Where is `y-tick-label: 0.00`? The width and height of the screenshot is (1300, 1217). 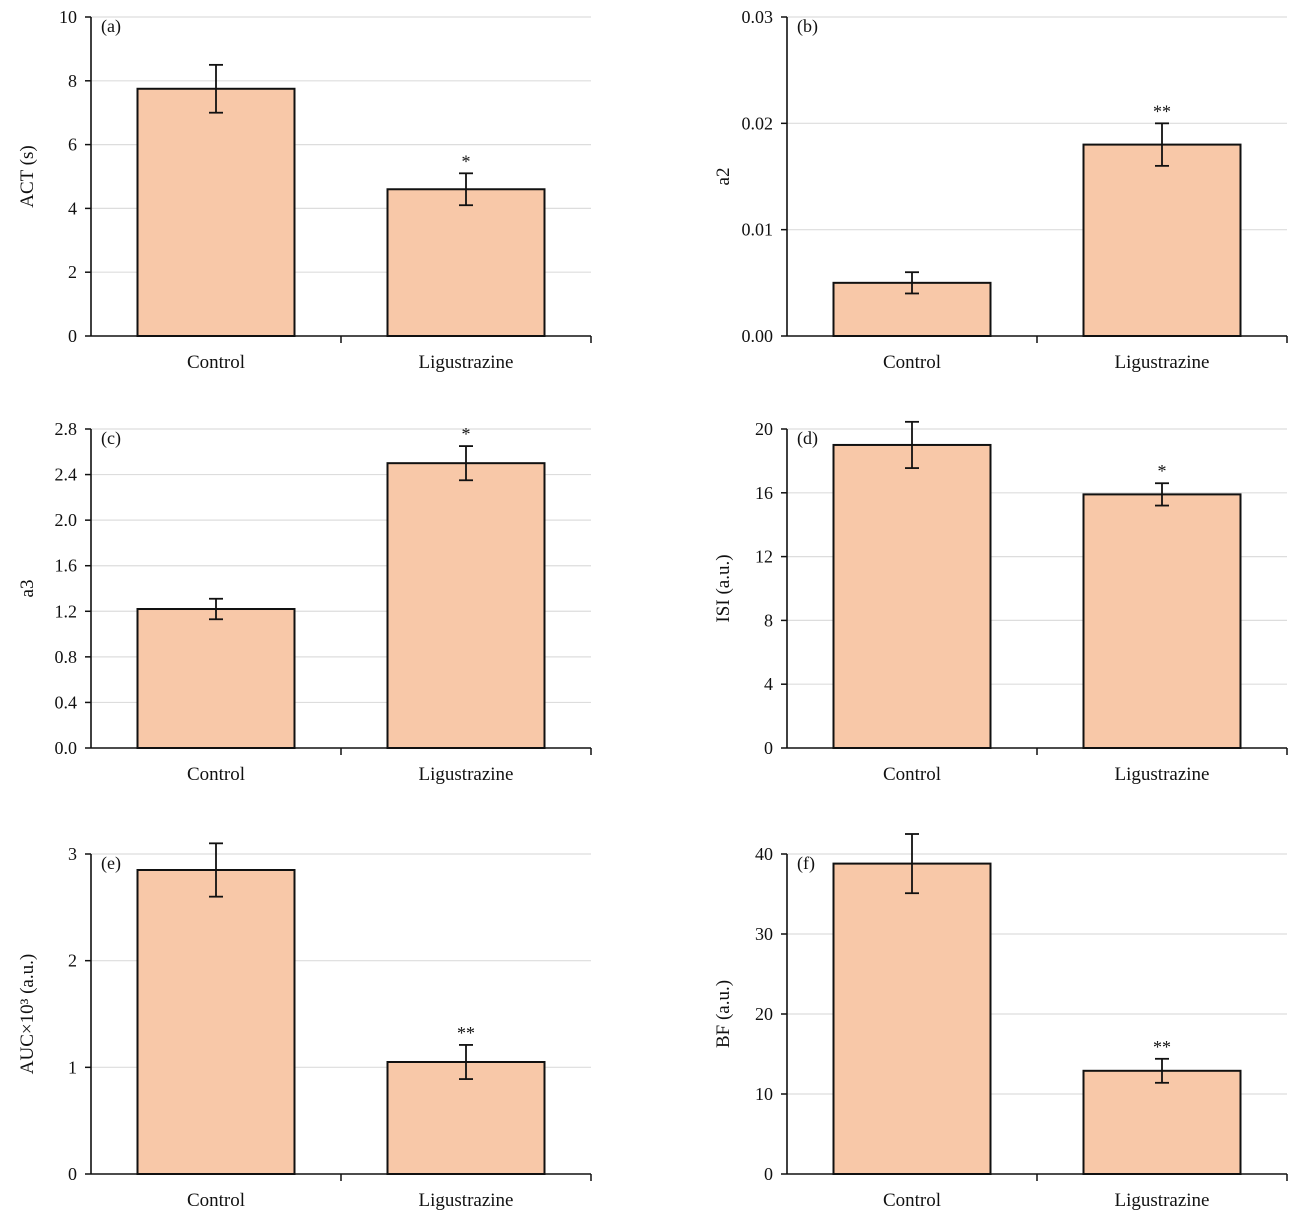 y-tick-label: 0.00 is located at coordinates (758, 336).